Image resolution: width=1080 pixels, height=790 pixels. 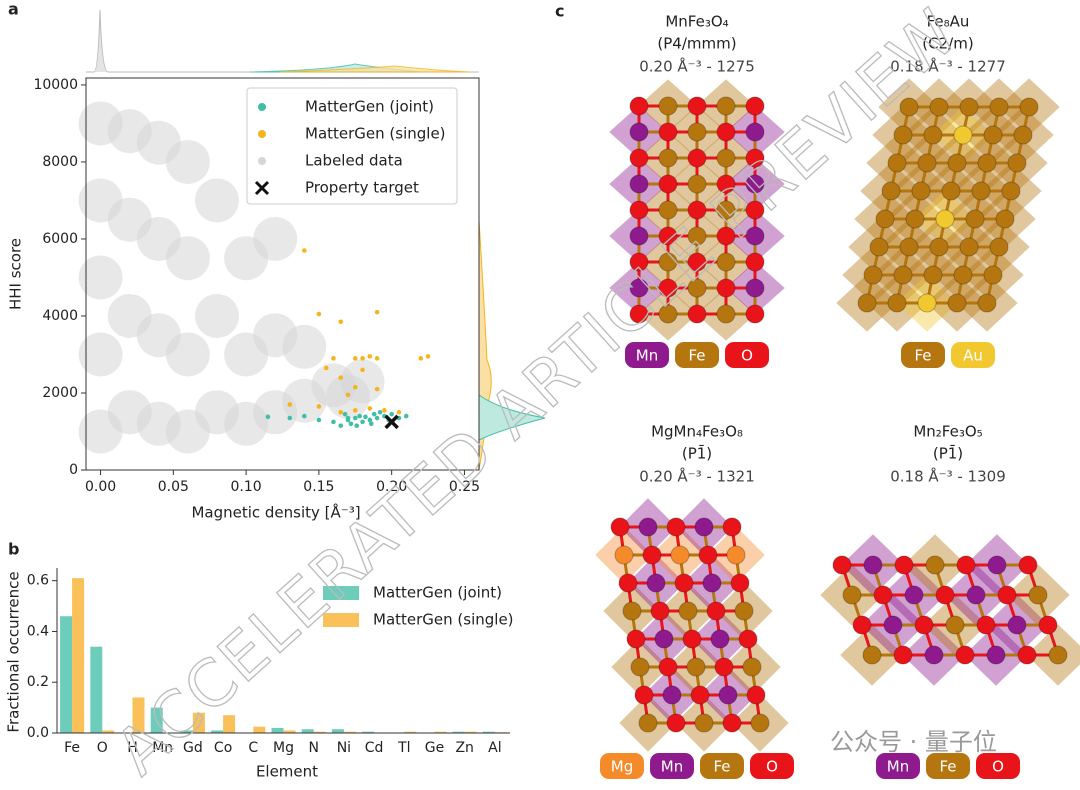 I want to click on x-tick-label: Ni, so click(x=344, y=748).